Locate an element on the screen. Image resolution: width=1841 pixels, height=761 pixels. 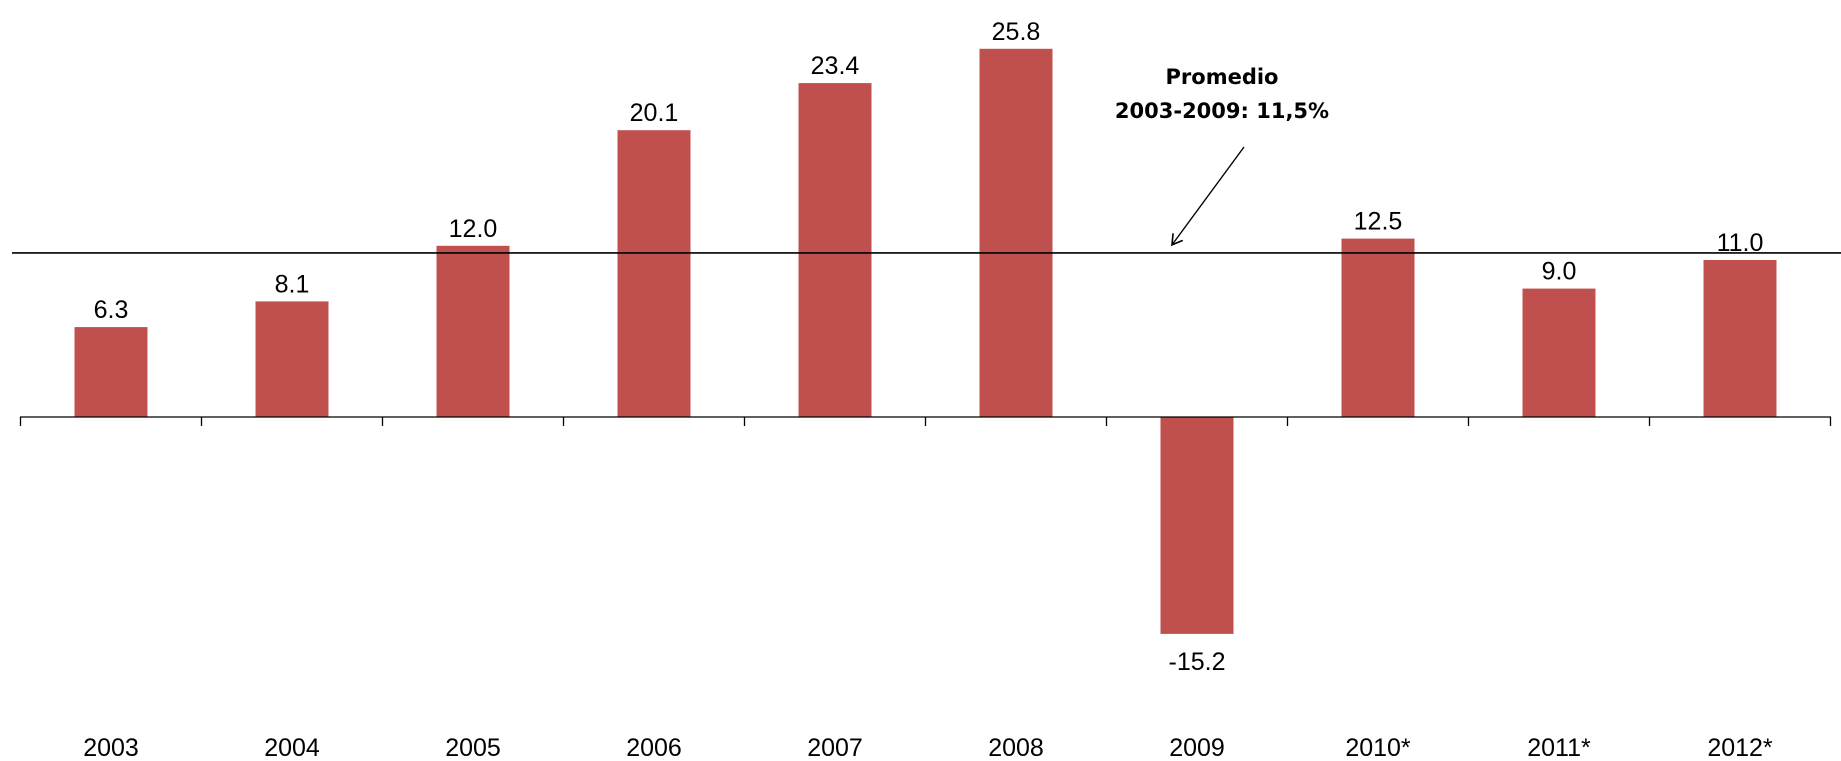
average-annotation: Promedio 2003-2009: 11,5% is located at coordinates (1222, 94).